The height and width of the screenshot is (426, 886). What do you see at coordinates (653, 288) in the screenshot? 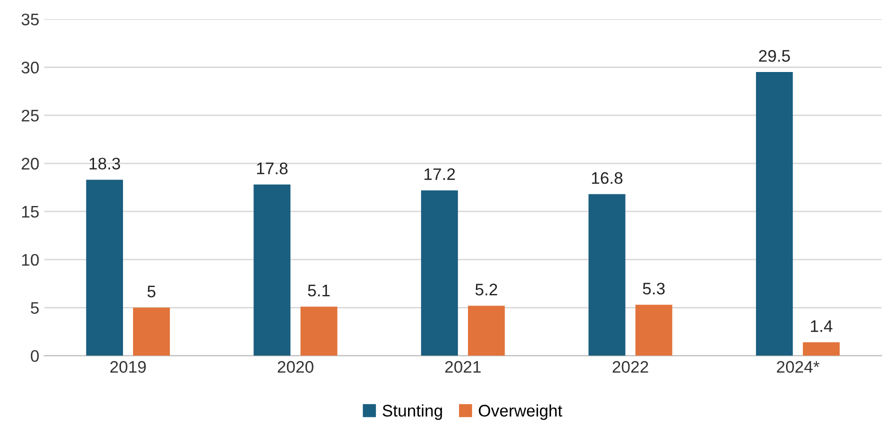
I see `data-label: 5.3` at bounding box center [653, 288].